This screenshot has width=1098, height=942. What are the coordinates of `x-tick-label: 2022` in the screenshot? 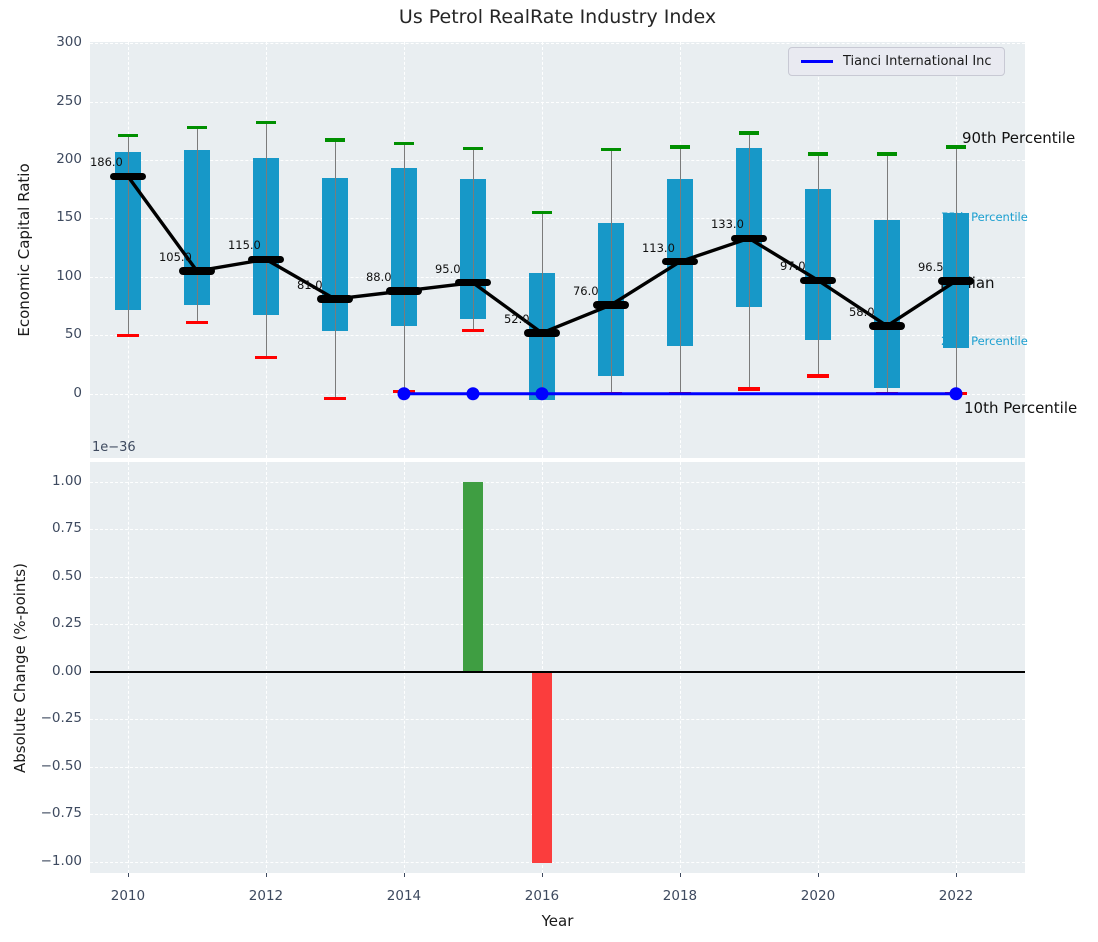 It's located at (956, 896).